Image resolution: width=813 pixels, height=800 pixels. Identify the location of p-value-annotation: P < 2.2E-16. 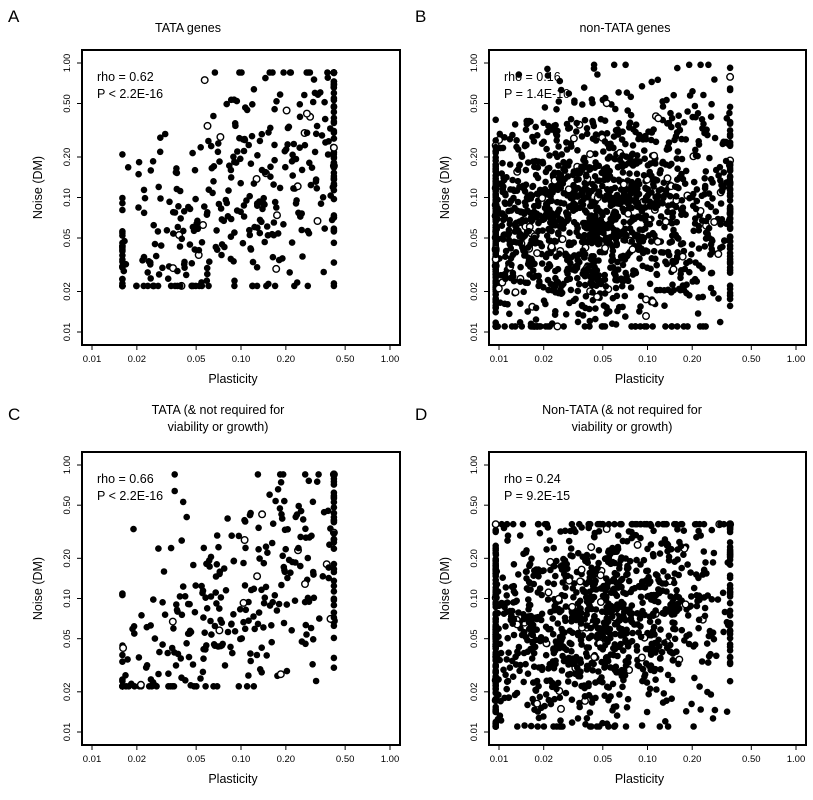
(130, 94).